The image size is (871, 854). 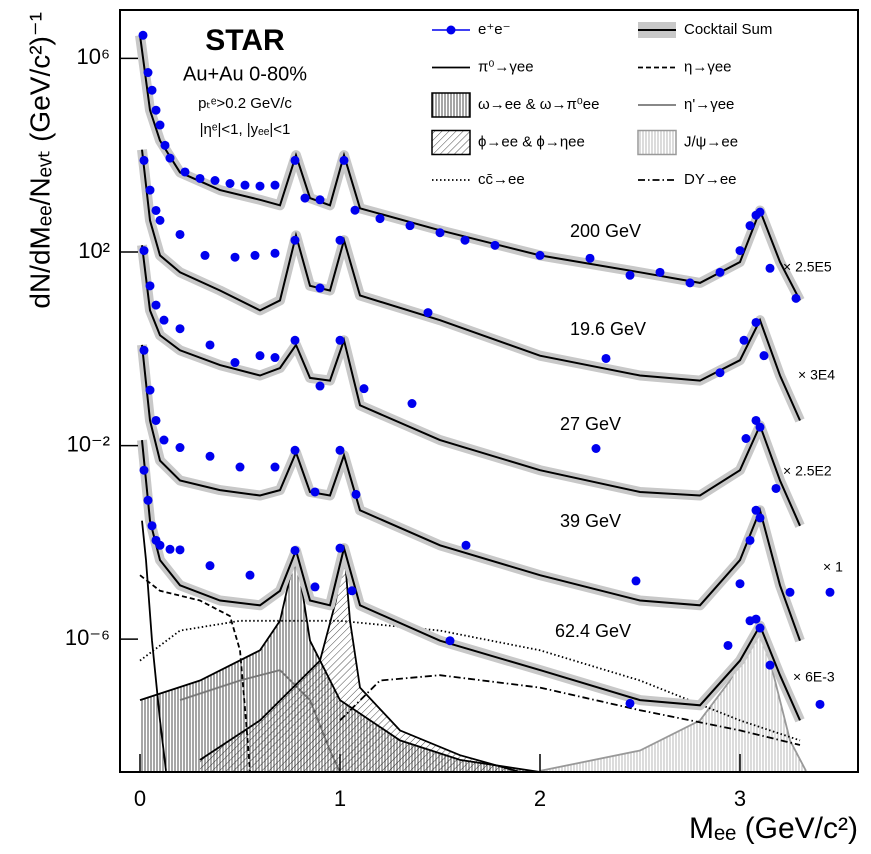 What do you see at coordinates (87, 637) in the screenshot?
I see `y-tick-label: 10⁻⁶` at bounding box center [87, 637].